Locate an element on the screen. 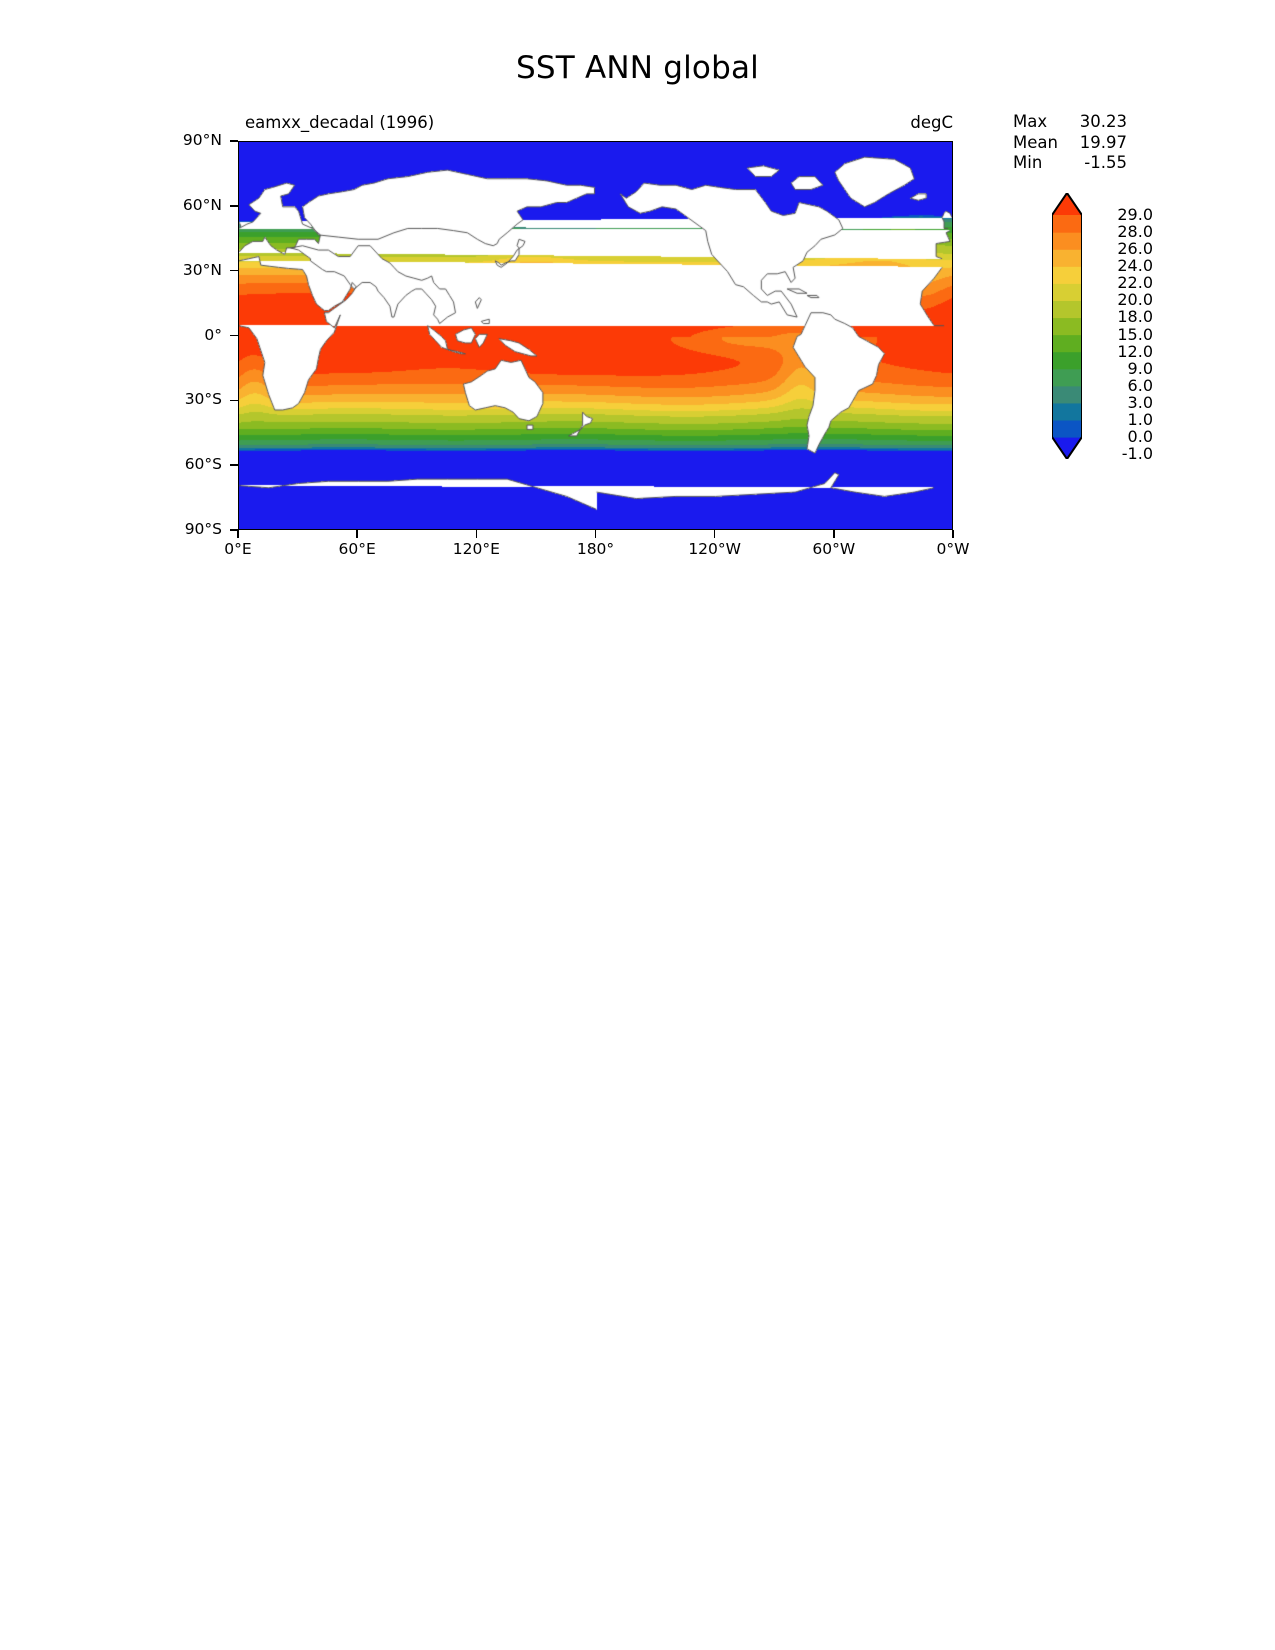 This screenshot has width=1275, height=1650. colorbar-tick-label: 22.0 is located at coordinates (1135, 283).